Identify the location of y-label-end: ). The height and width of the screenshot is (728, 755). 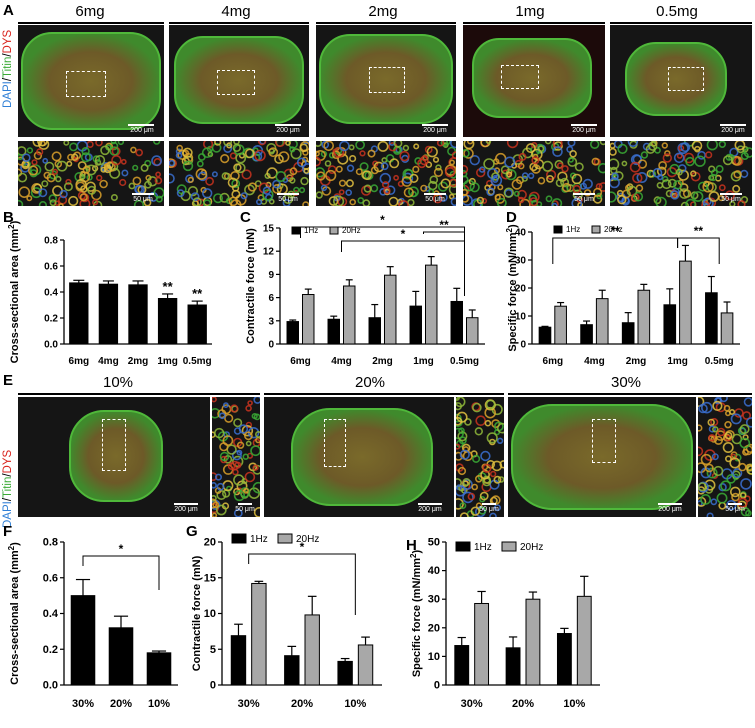
(417, 552).